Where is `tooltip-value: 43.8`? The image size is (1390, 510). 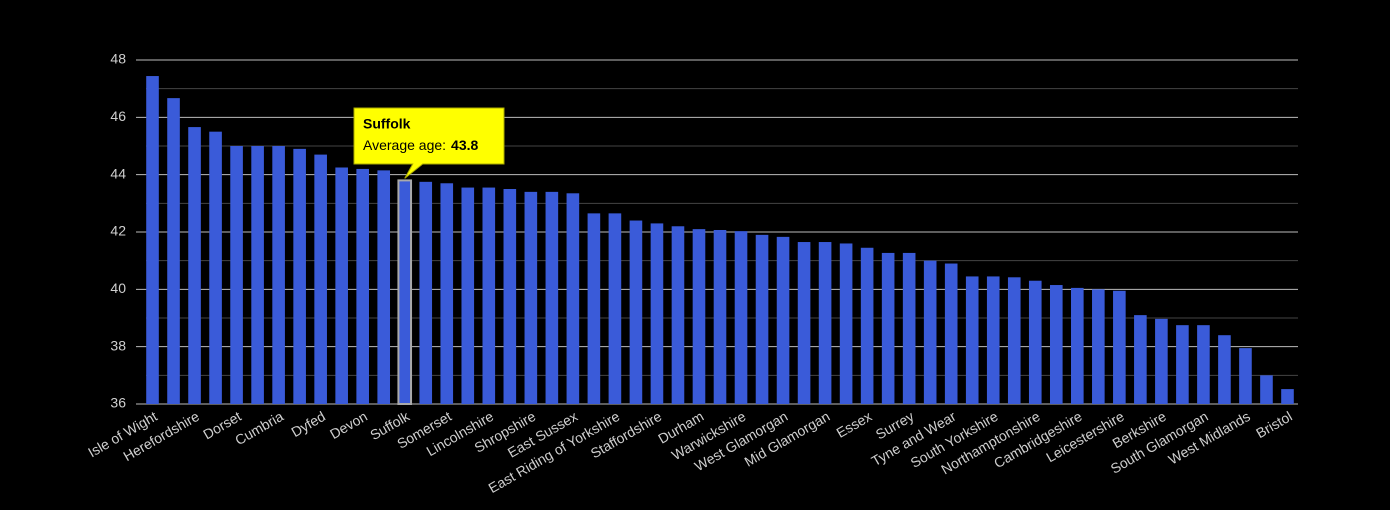
tooltip-value: 43.8 is located at coordinates (464, 145).